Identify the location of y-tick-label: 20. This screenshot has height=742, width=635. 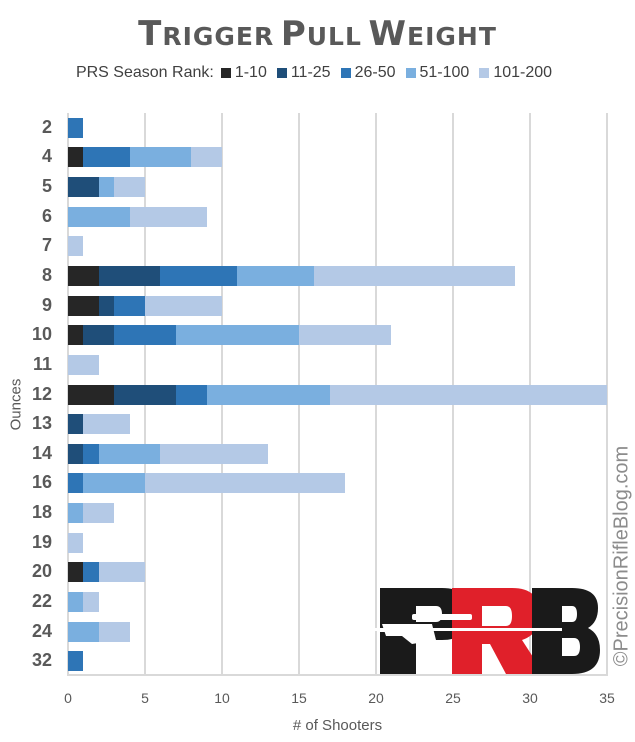
(41, 571).